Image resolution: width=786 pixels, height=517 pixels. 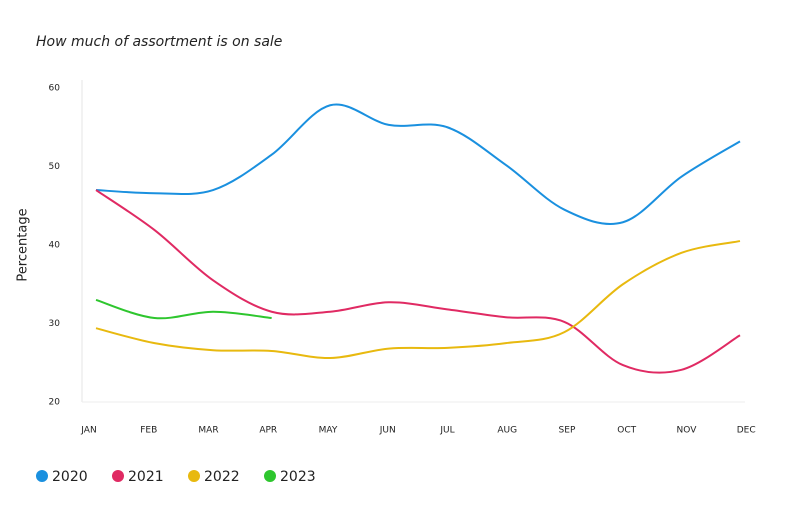 I want to click on x-tick-label: AUG, so click(x=507, y=431).